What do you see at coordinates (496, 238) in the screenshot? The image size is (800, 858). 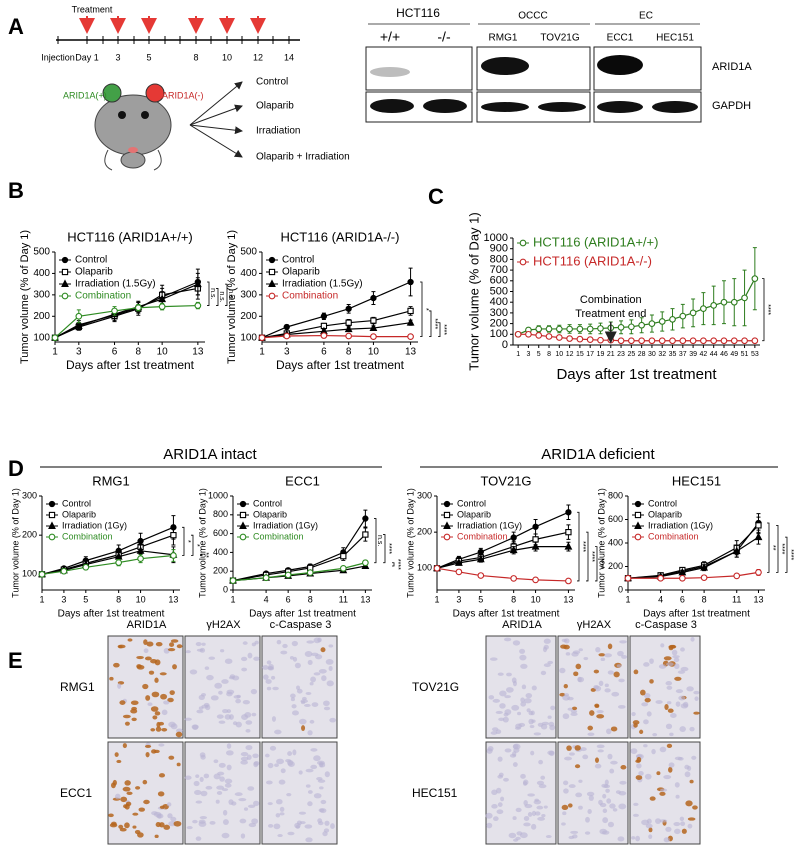 I see `y-tick-label: 1000` at bounding box center [496, 238].